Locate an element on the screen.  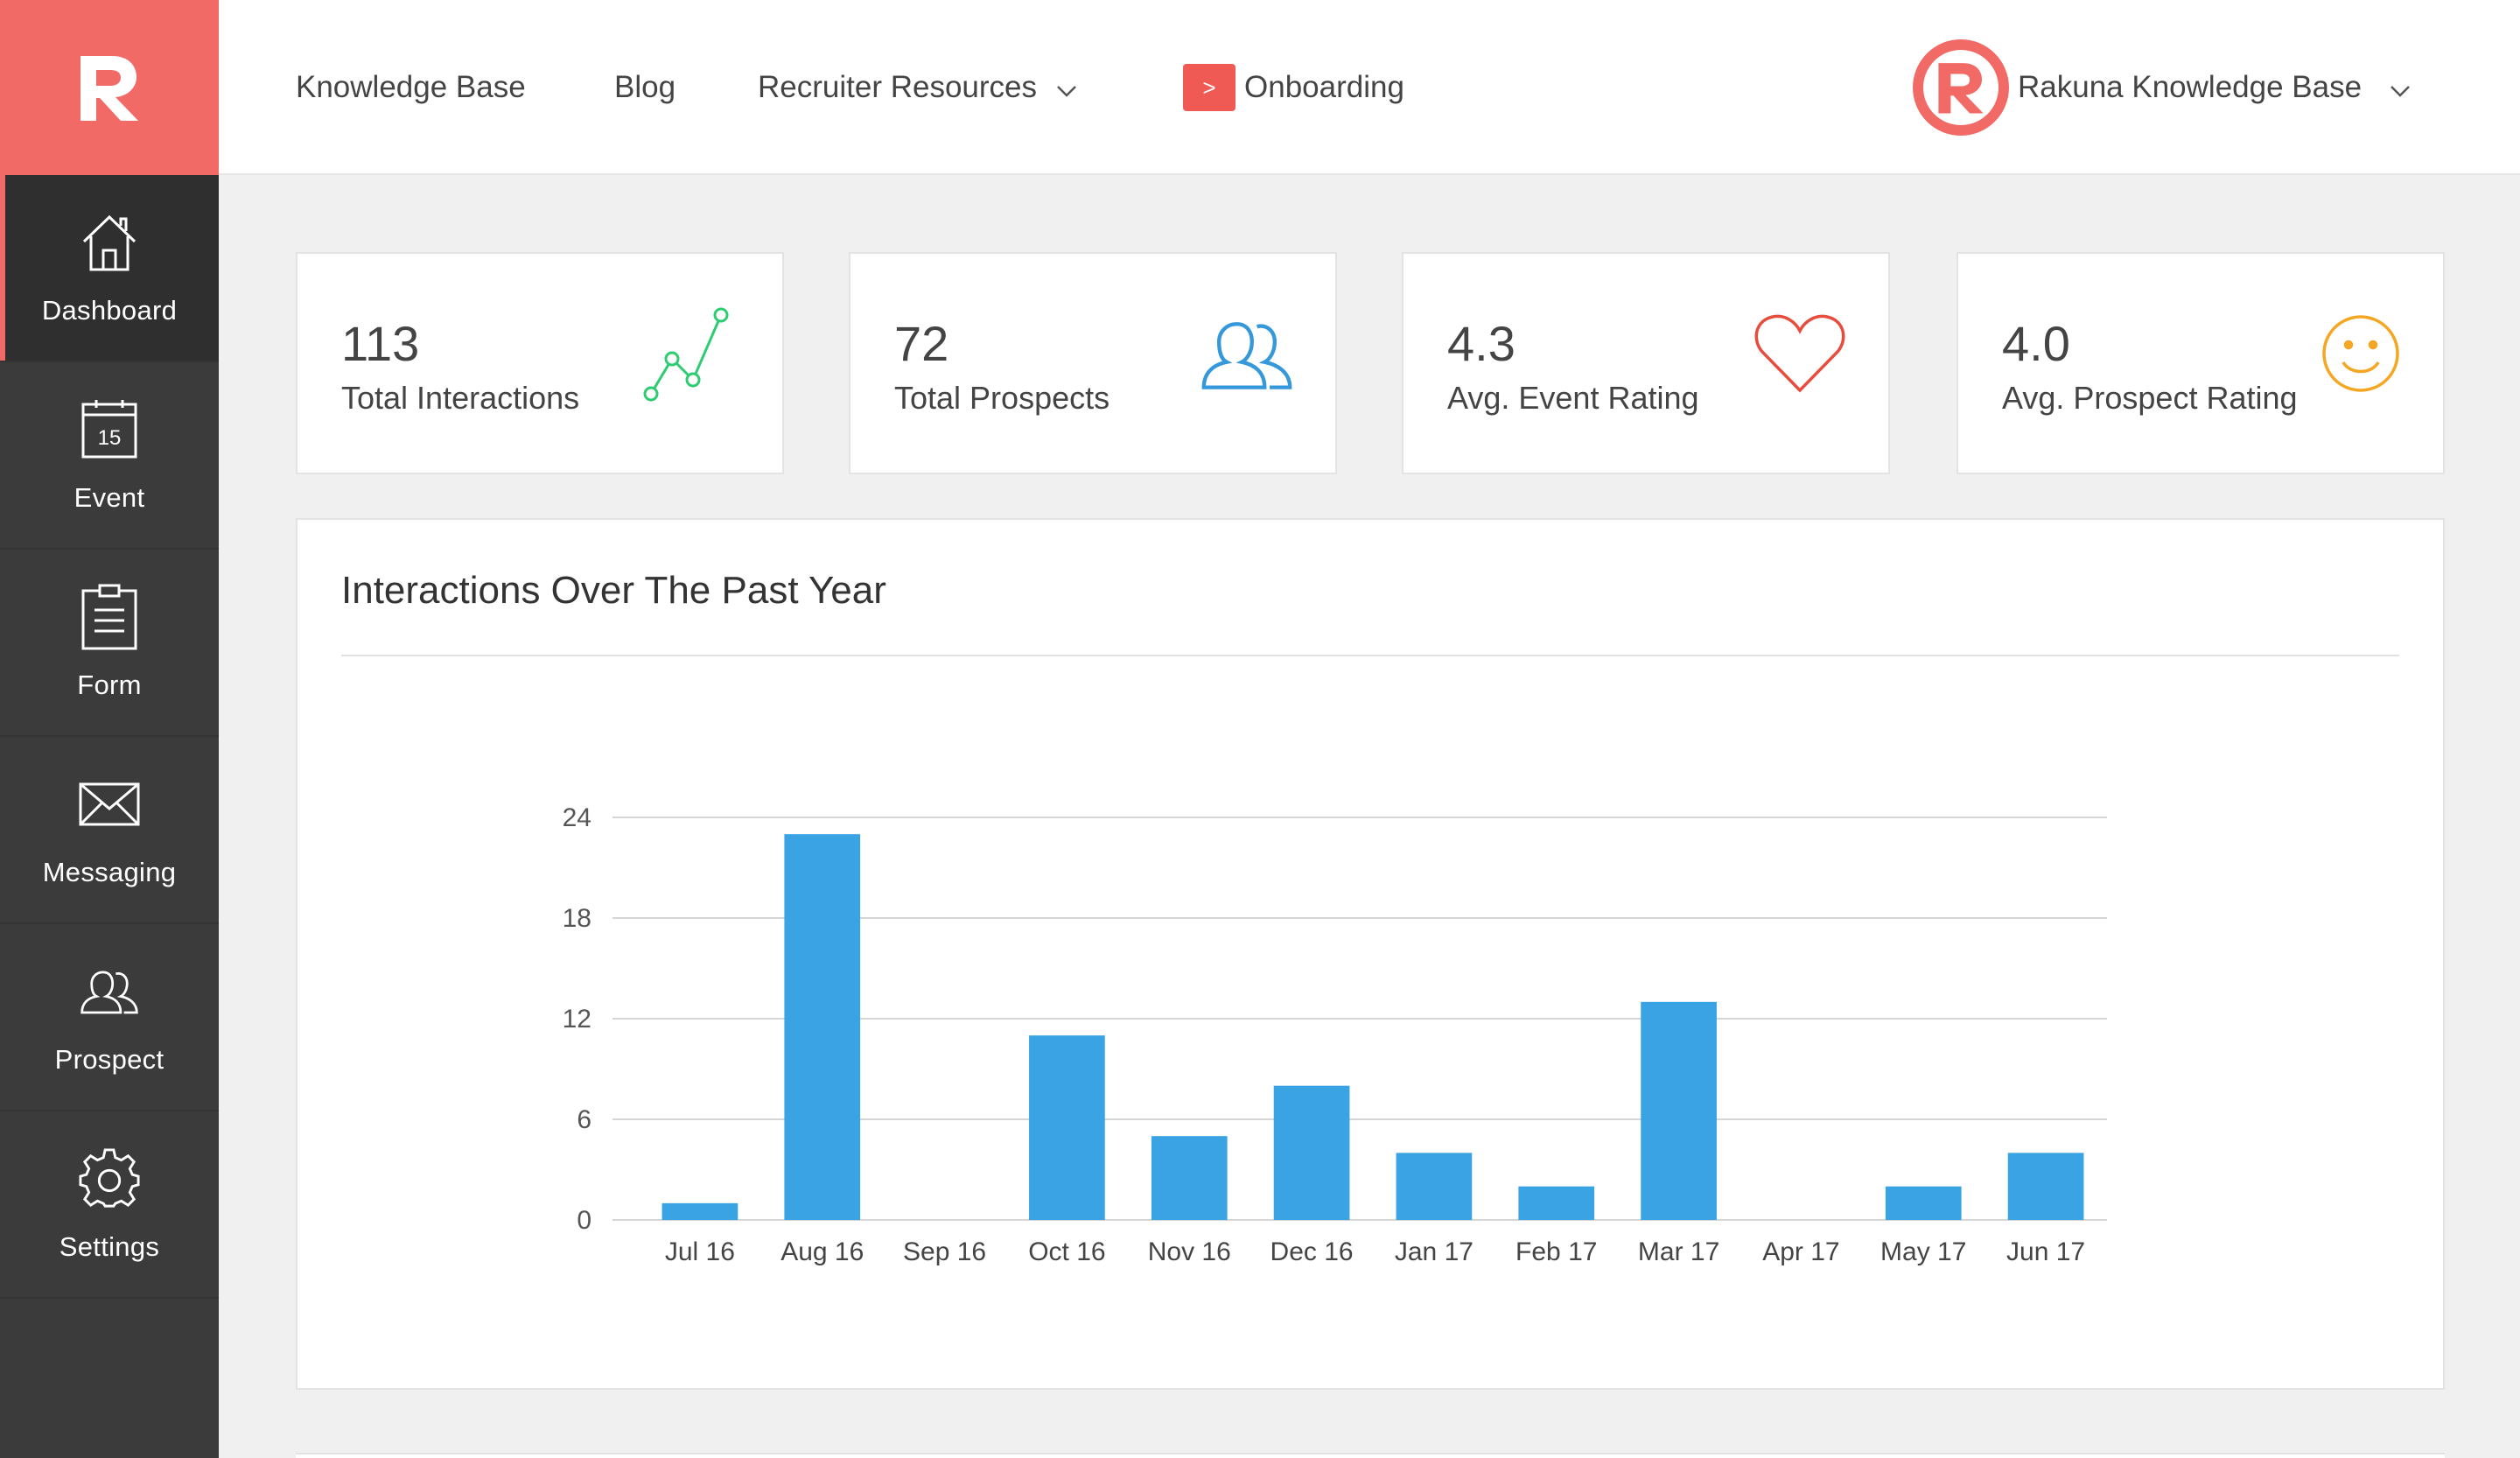
y-tick-label: 24 is located at coordinates (577, 817).